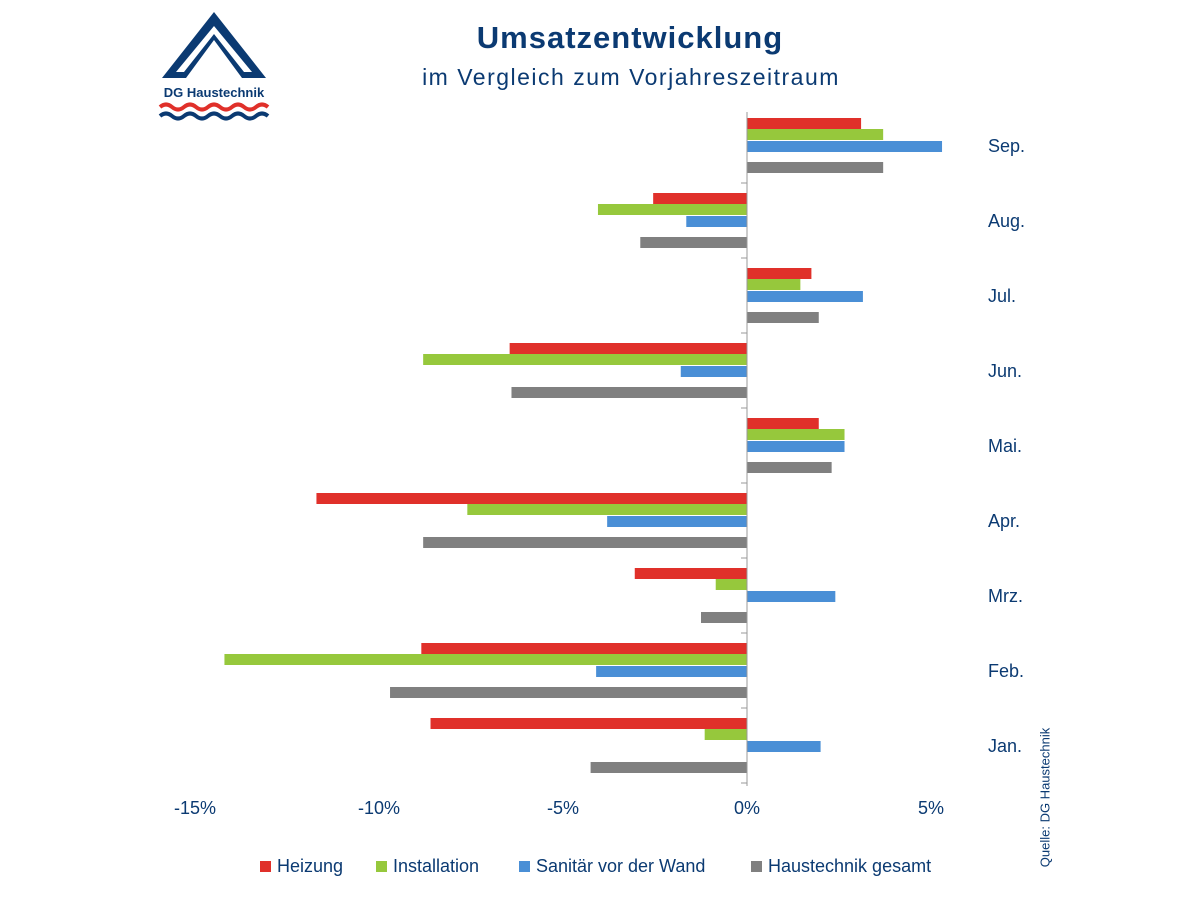 This screenshot has width=1200, height=900. Describe the element at coordinates (379, 808) in the screenshot. I see `x-tick-label: -10%` at that location.